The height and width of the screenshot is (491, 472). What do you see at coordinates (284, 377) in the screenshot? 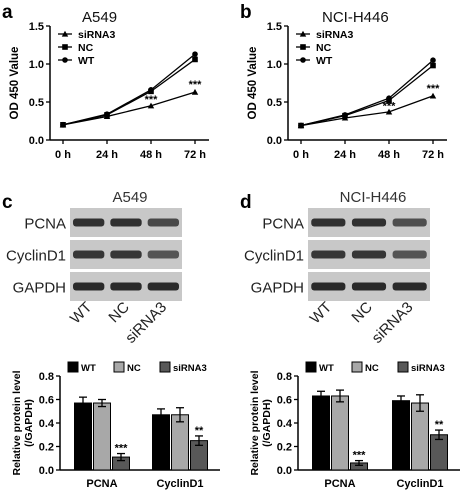
I see `y-tick-label: 0.8` at bounding box center [284, 377].